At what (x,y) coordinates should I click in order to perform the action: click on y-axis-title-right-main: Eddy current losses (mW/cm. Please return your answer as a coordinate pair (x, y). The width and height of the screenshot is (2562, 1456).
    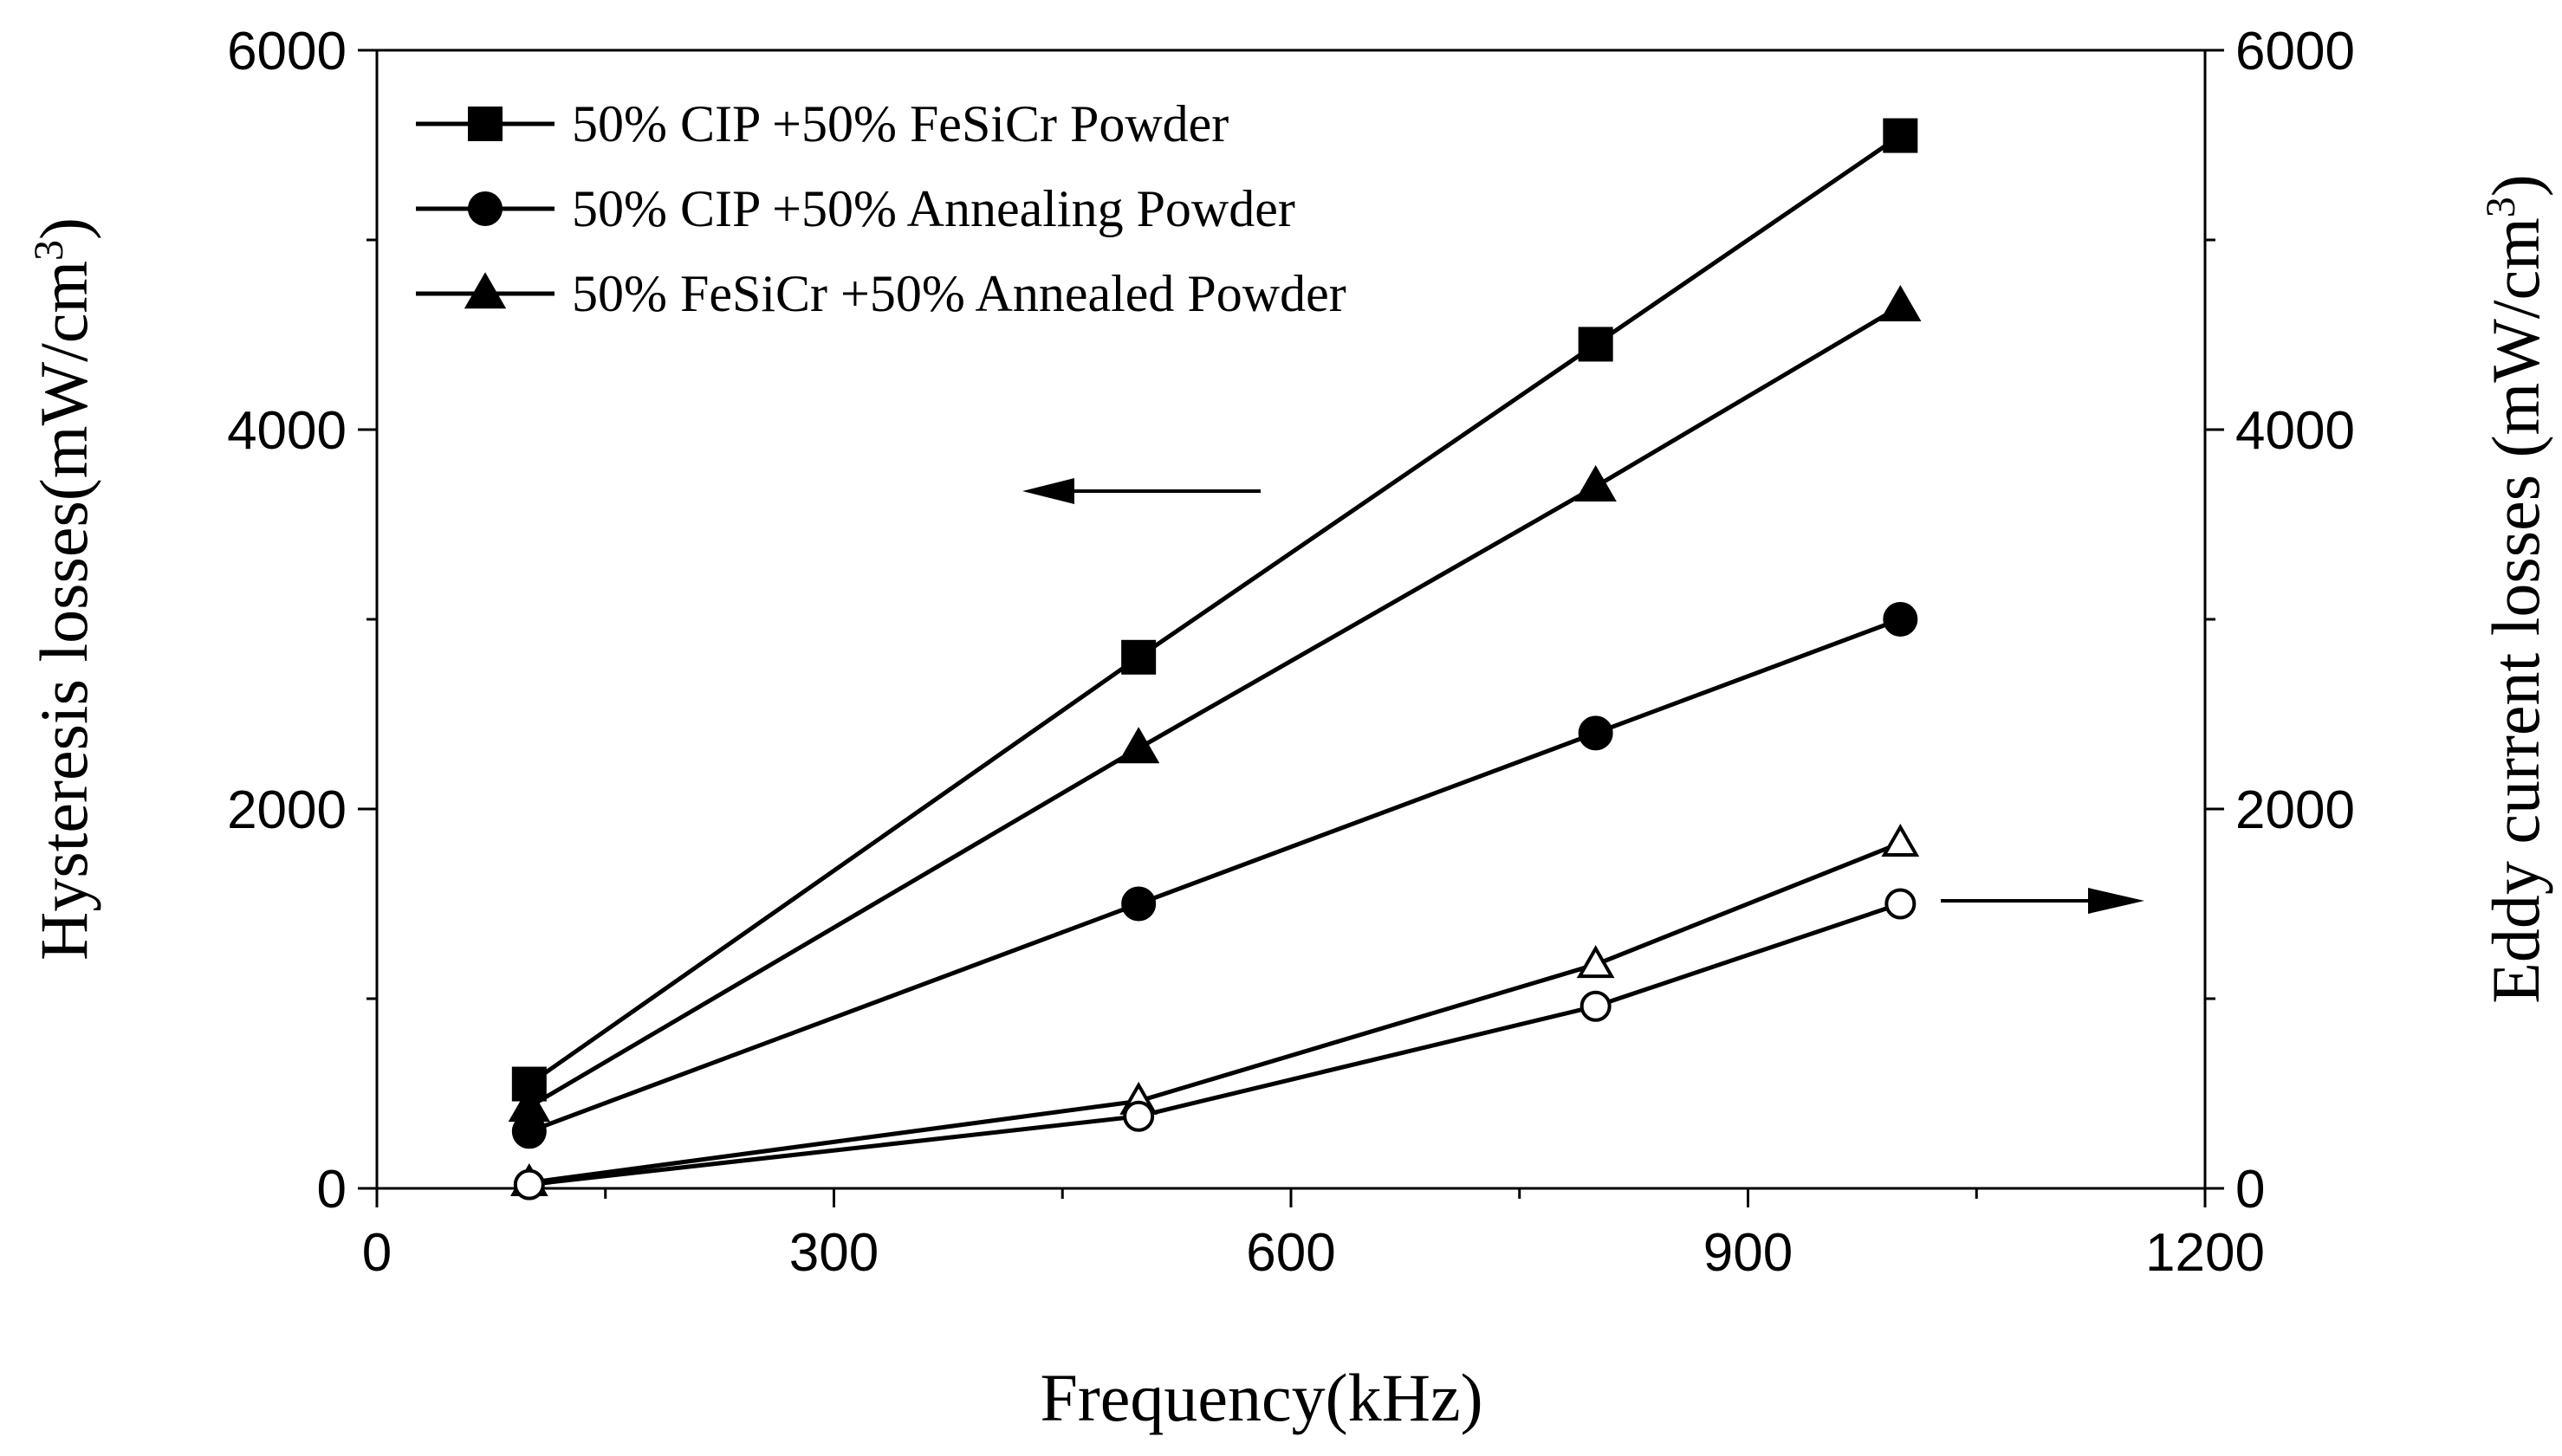
    Looking at the image, I should click on (2515, 610).